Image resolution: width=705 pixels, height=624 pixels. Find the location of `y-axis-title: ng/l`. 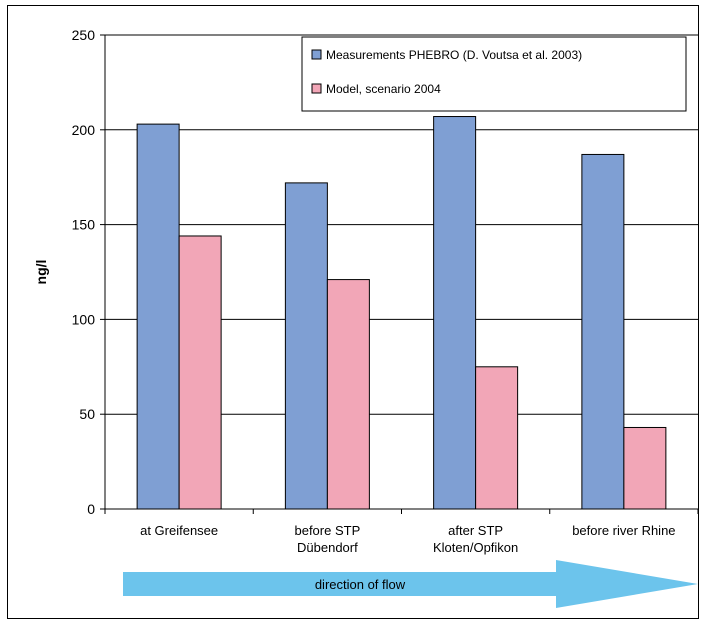

y-axis-title: ng/l is located at coordinates (41, 272).